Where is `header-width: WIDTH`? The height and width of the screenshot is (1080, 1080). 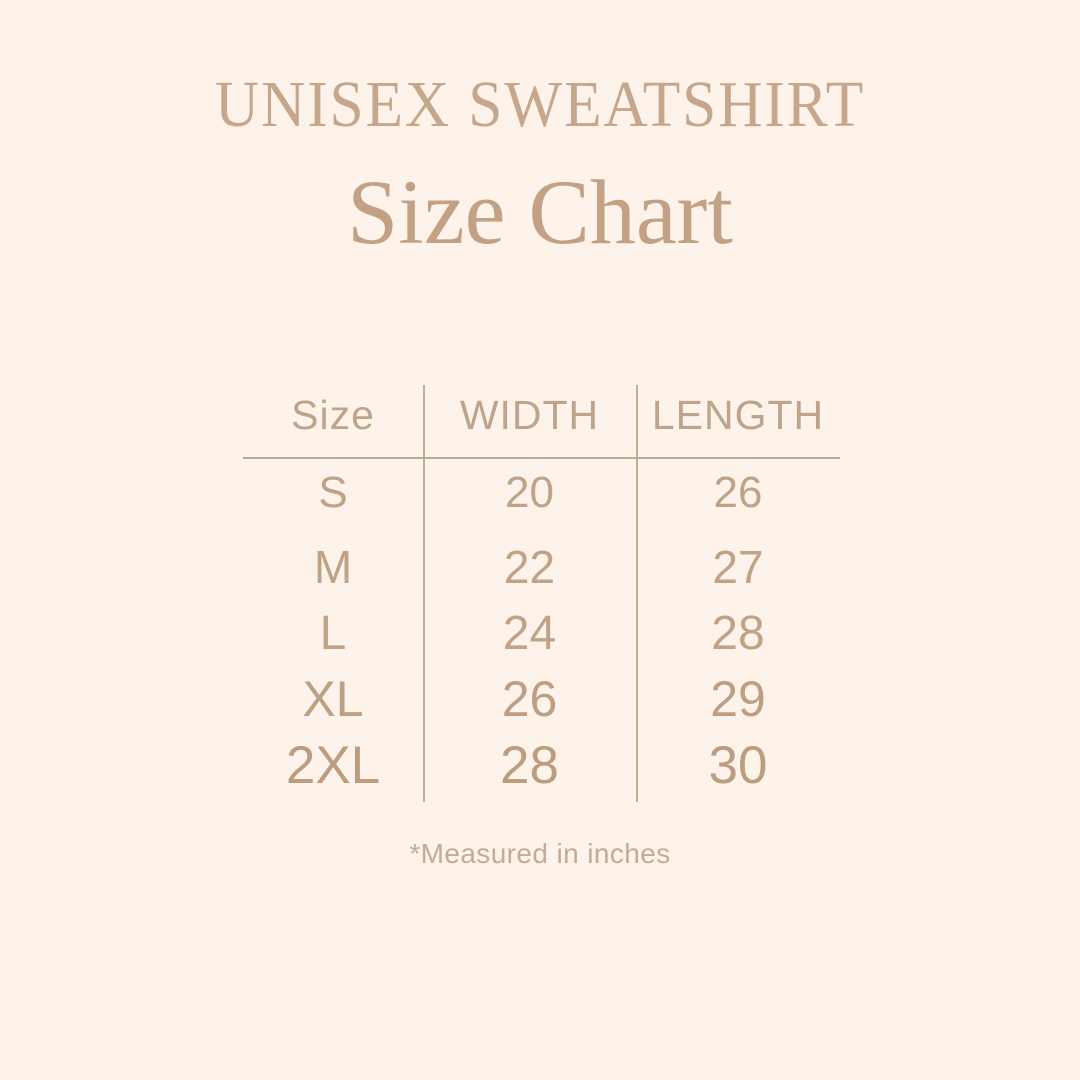
header-width: WIDTH is located at coordinates (529, 414).